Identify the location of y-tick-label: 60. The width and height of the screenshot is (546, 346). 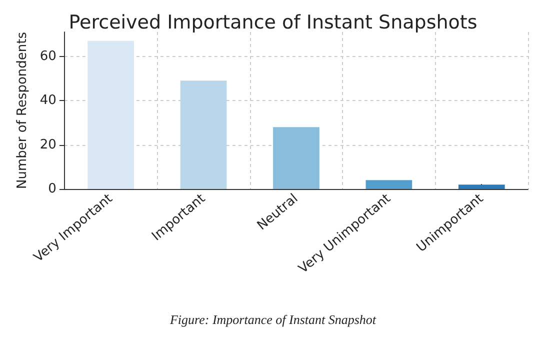
(48, 56).